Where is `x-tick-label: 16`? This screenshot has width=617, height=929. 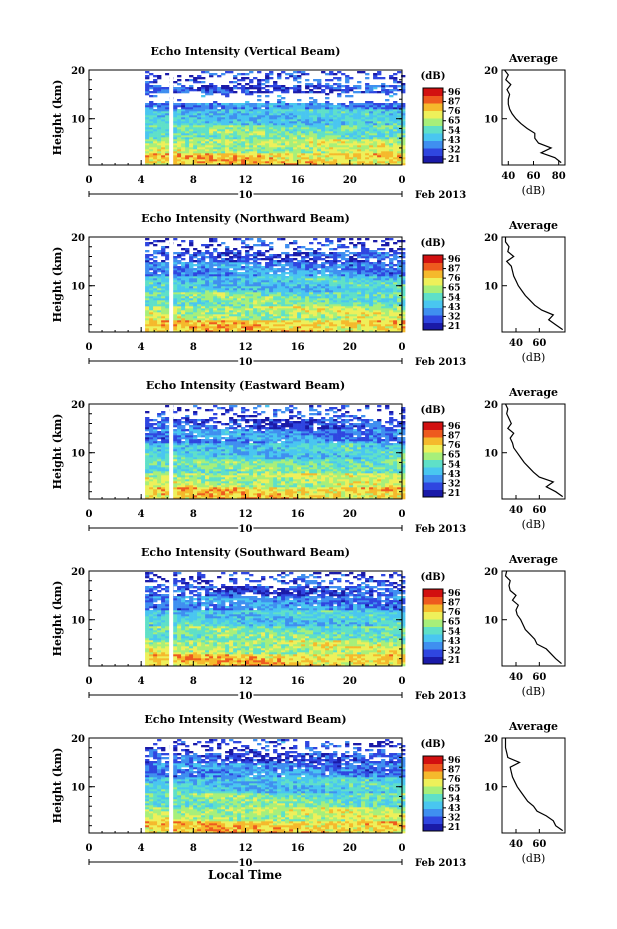 x-tick-label: 16 is located at coordinates (298, 514).